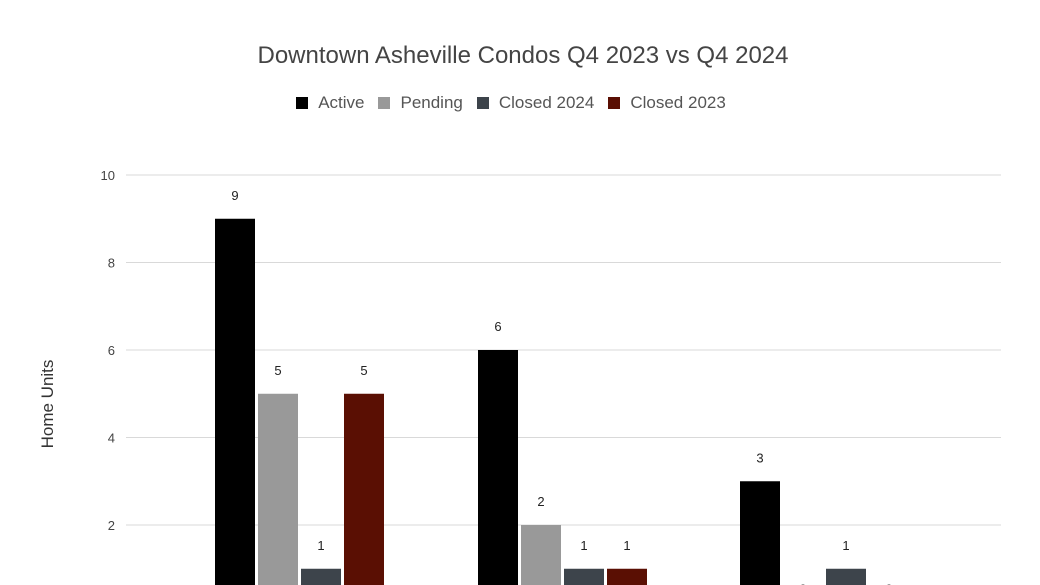 Image resolution: width=1040 pixels, height=585 pixels. I want to click on data-label: 3, so click(759, 457).